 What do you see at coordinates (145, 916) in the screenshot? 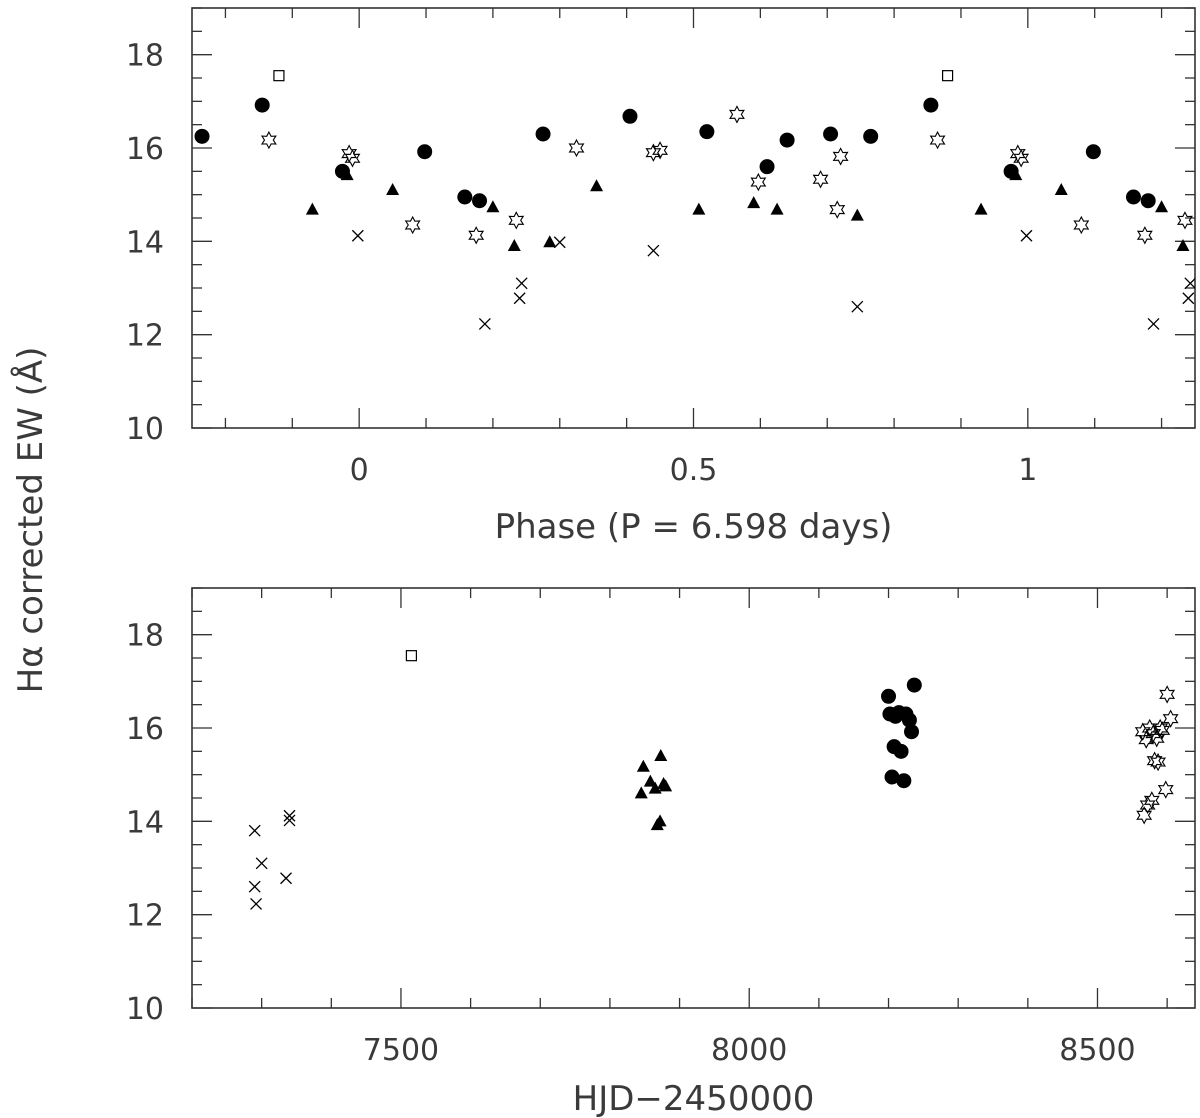
I see `hjd-y-tick-label: 12` at bounding box center [145, 916].